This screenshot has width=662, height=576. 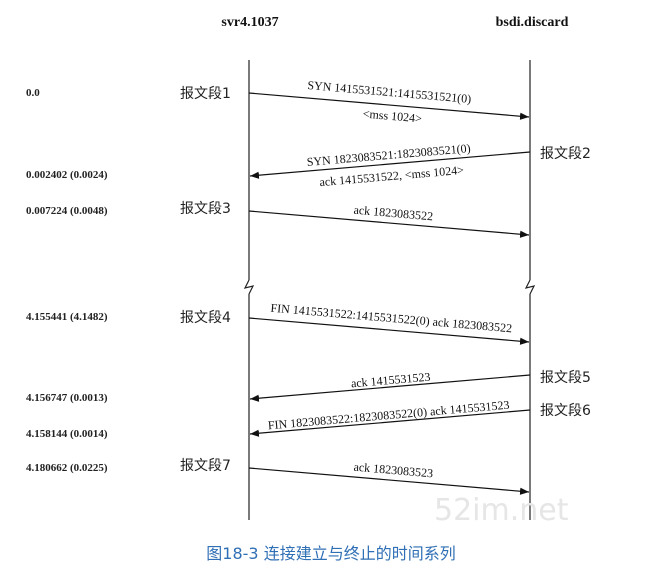 What do you see at coordinates (67, 398) in the screenshot?
I see `timestamp: 4.156747 (0.0013)` at bounding box center [67, 398].